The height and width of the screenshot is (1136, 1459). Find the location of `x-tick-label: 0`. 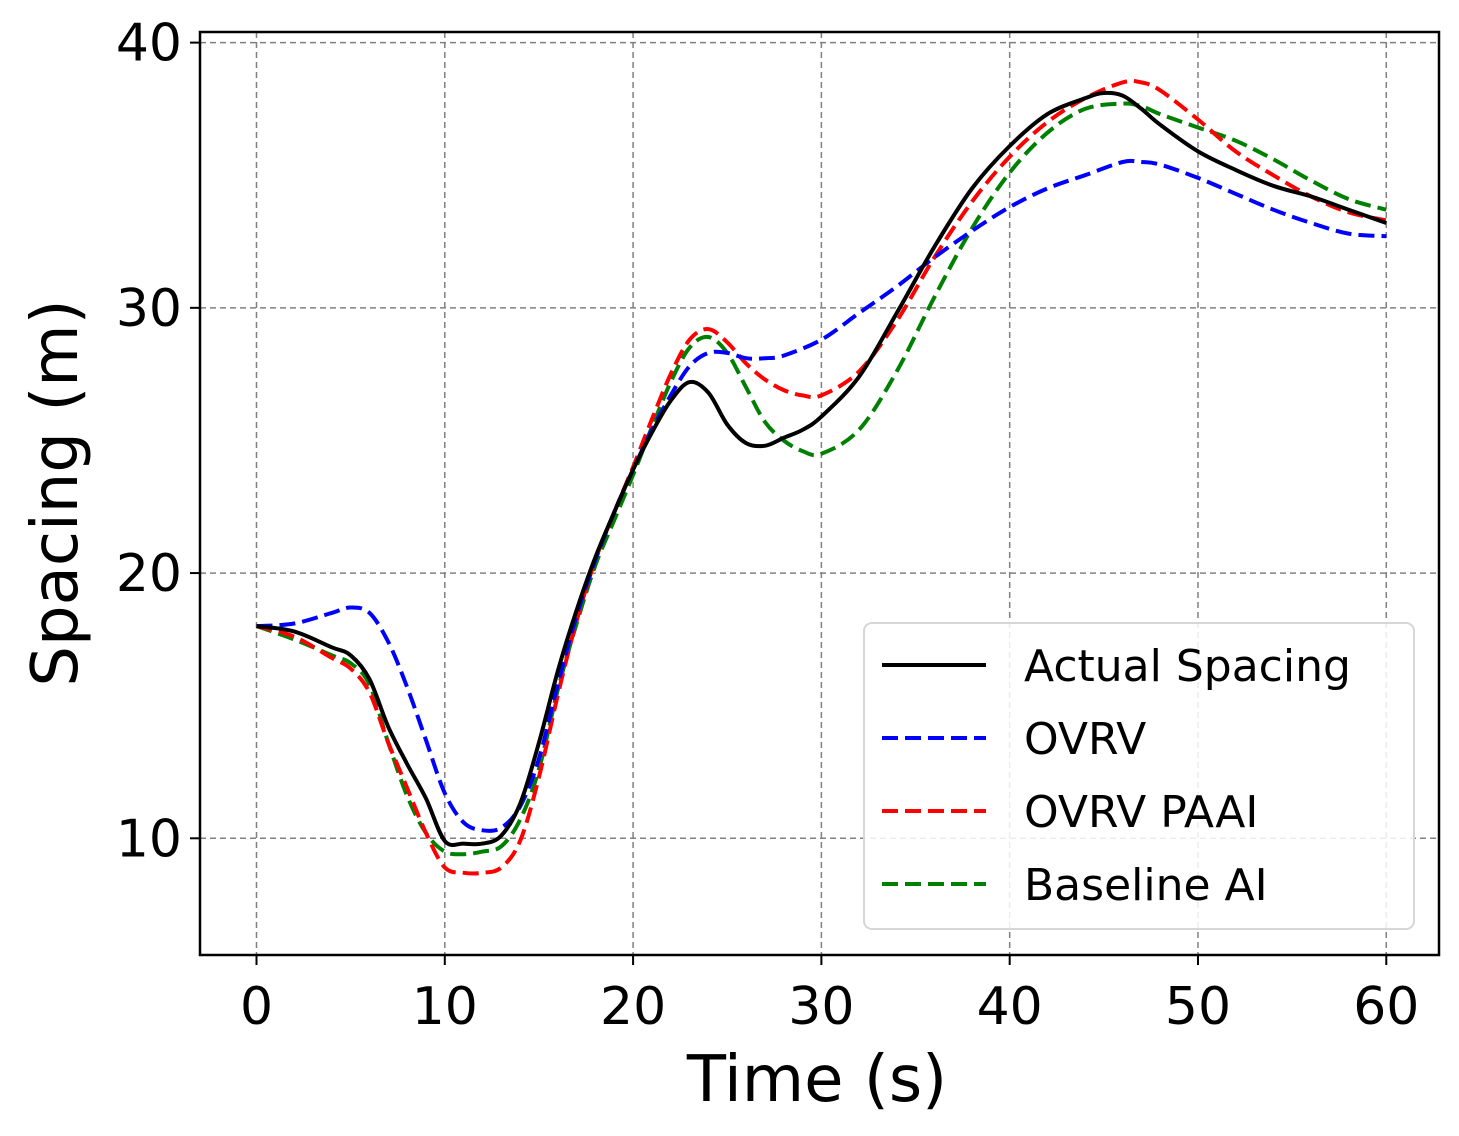

x-tick-label: 0 is located at coordinates (256, 1007).